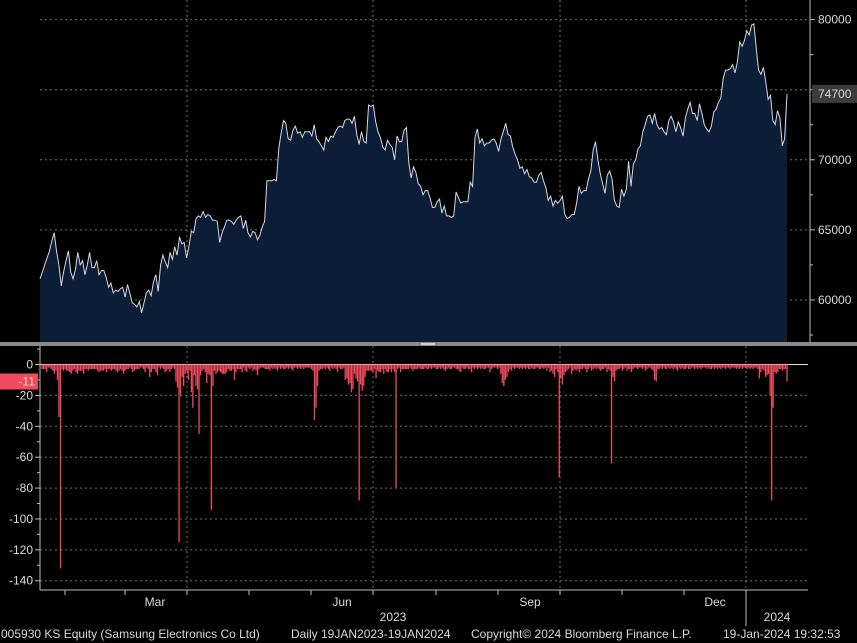 This screenshot has width=857, height=643. I want to click on divider-grip-icon, so click(428, 344).